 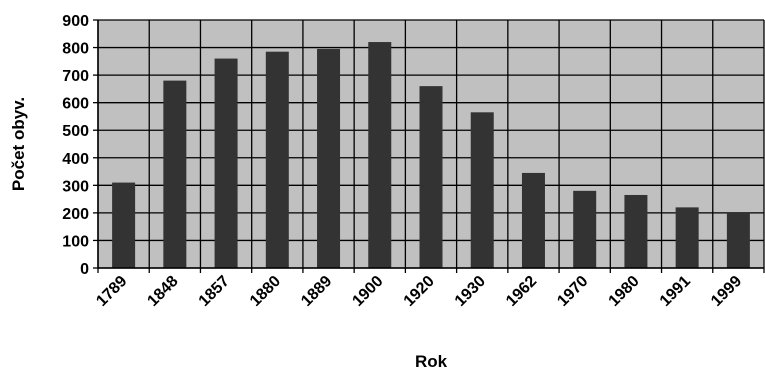 I want to click on x-tick-label: 1900, so click(x=367, y=291).